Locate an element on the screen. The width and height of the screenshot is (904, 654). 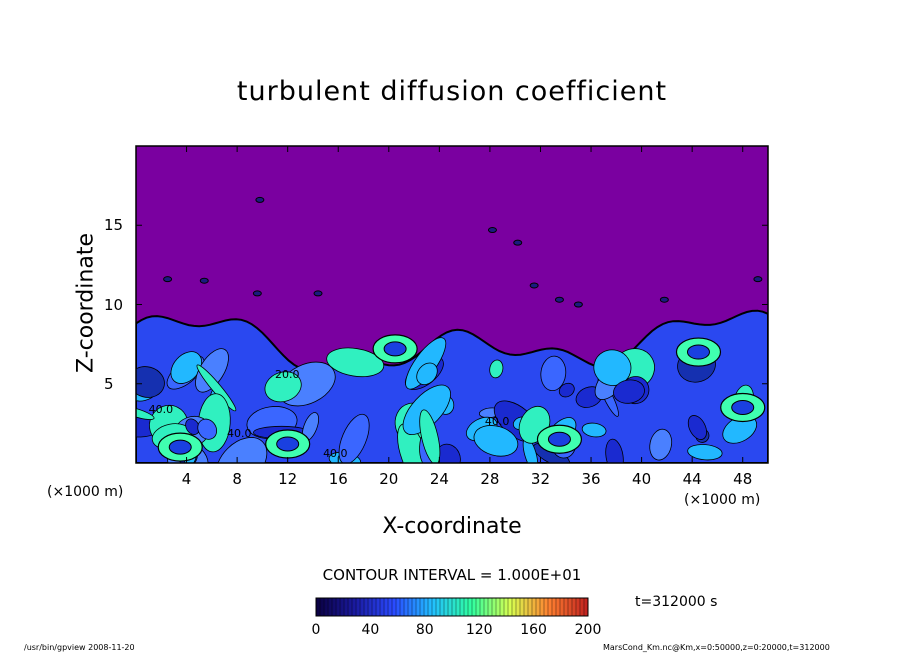
y-tick-label: 15 is located at coordinates (114, 225).